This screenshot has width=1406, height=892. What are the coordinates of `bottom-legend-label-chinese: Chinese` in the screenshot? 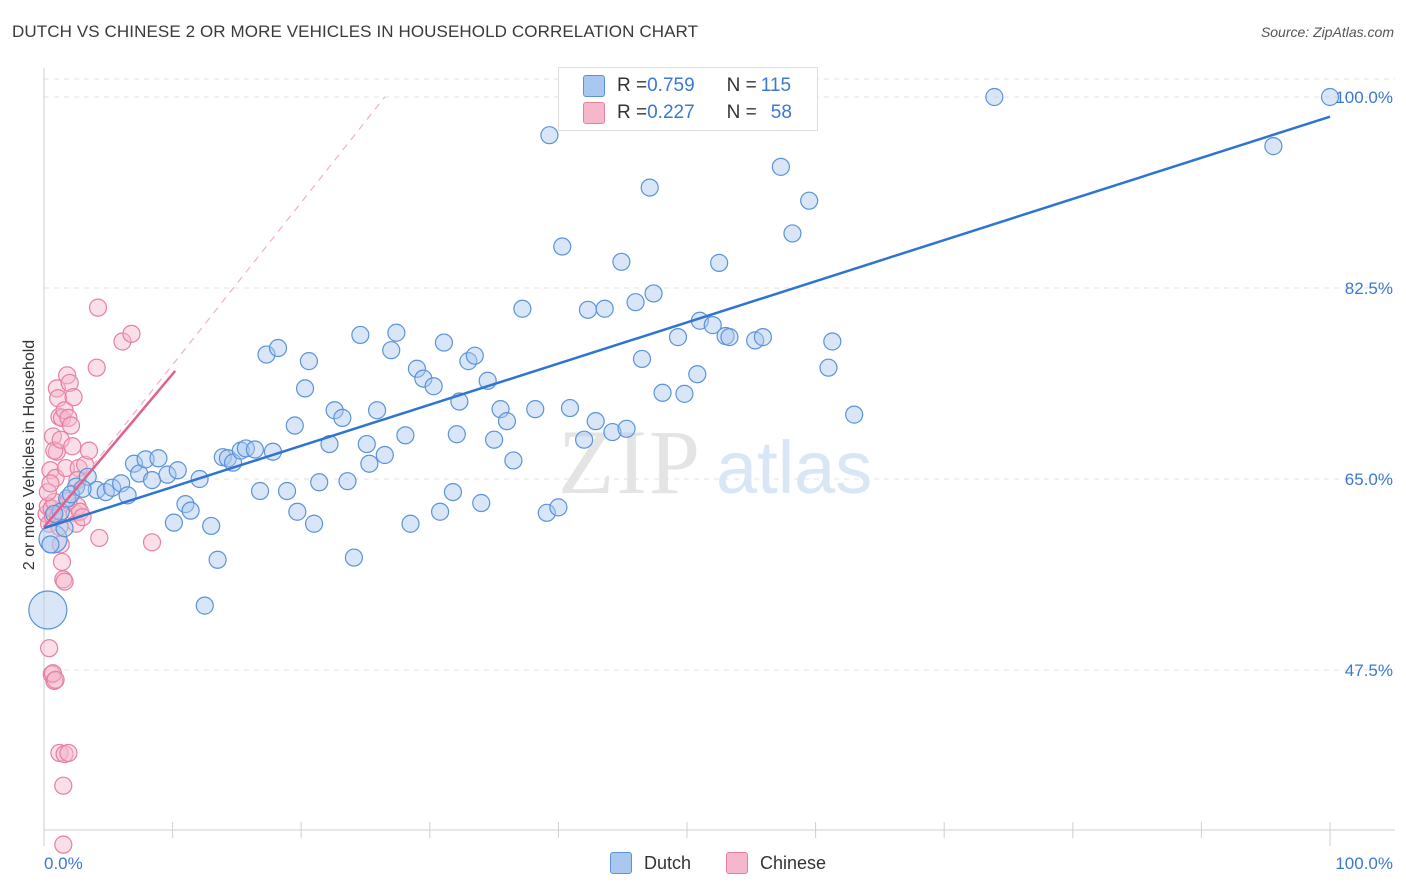 It's located at (793, 862).